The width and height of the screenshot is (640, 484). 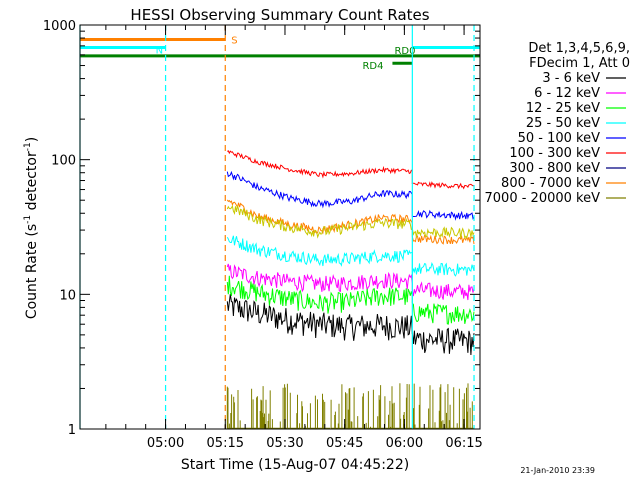 What do you see at coordinates (372, 66) in the screenshot?
I see `flag-label-3: RD4` at bounding box center [372, 66].